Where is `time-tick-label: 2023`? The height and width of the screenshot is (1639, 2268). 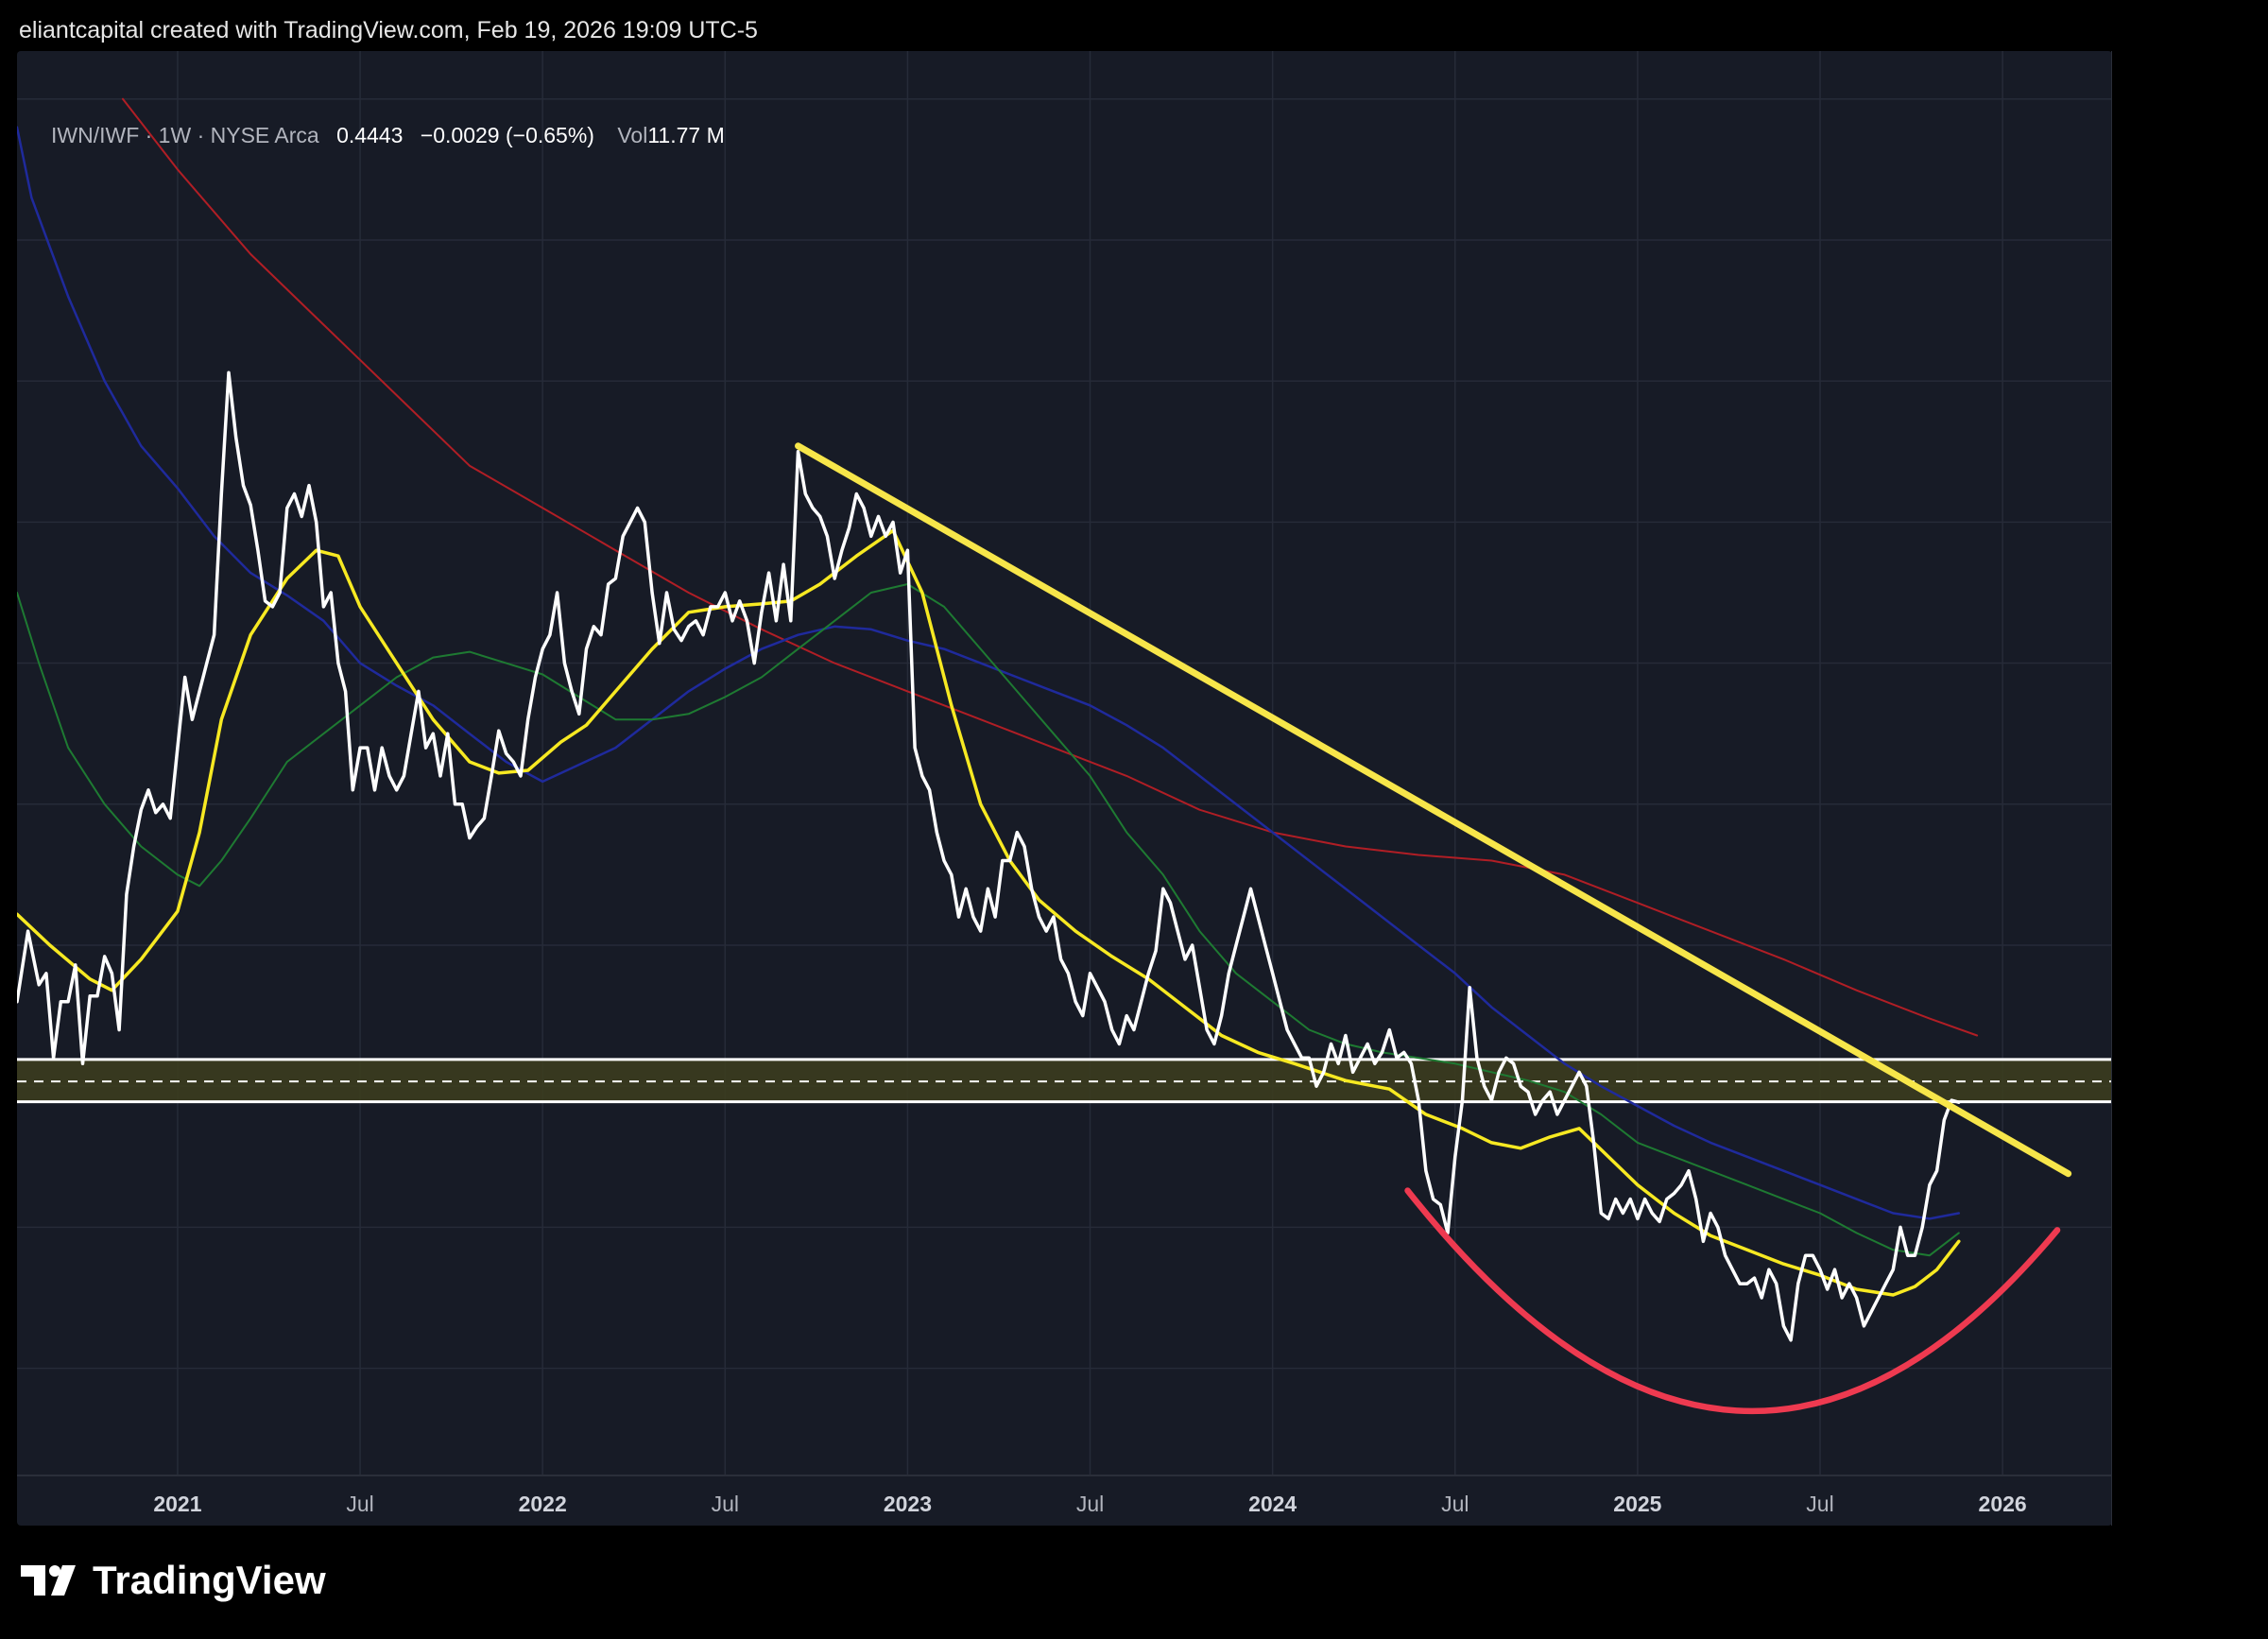
time-tick-label: 2023 is located at coordinates (908, 1504).